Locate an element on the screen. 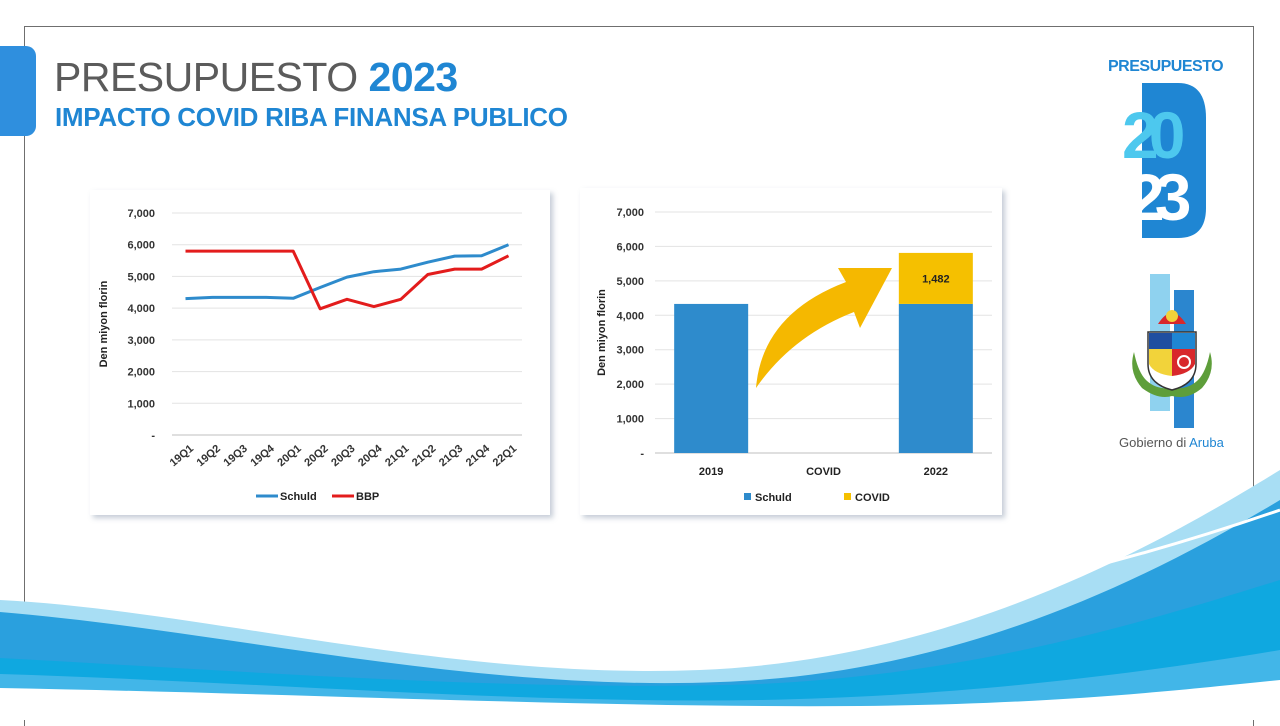 The width and height of the screenshot is (1280, 726). growth-arrow is located at coordinates (824, 328).